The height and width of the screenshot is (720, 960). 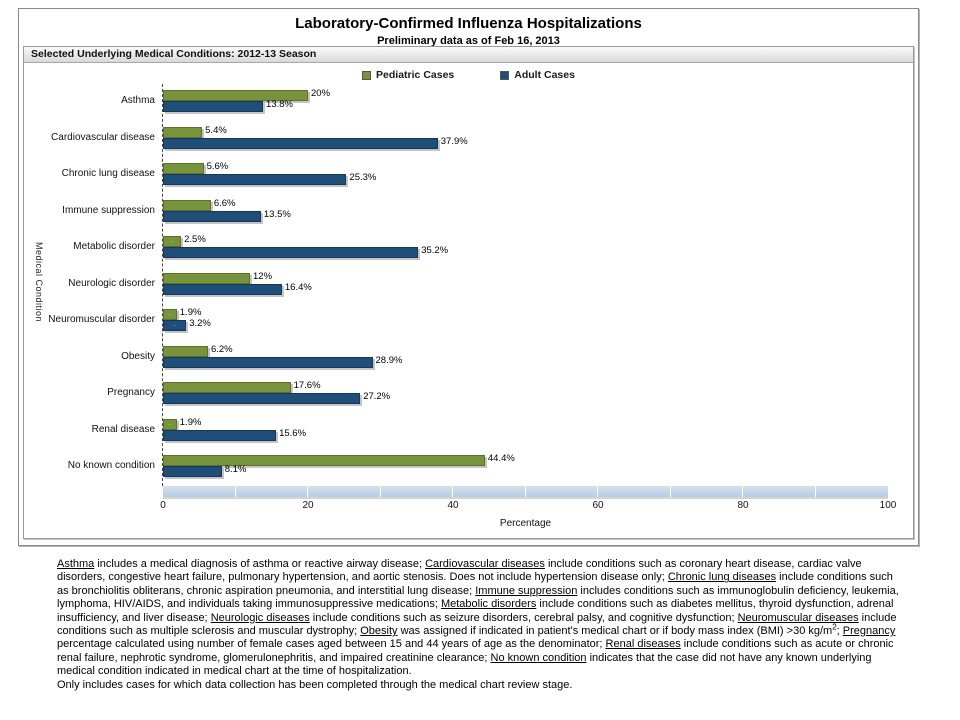 I want to click on x-tick-label: 40, so click(x=453, y=505).